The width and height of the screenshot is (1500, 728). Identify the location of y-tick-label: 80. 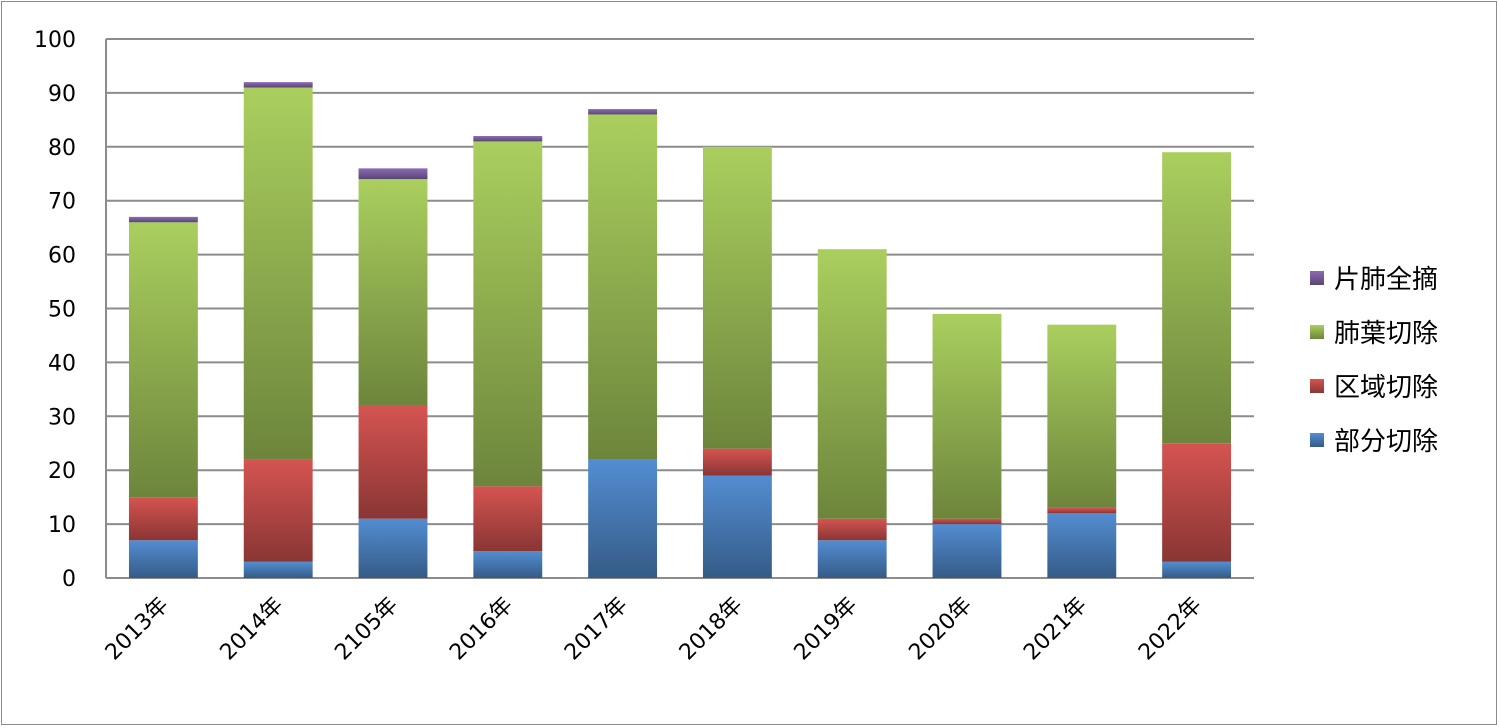
(62, 148).